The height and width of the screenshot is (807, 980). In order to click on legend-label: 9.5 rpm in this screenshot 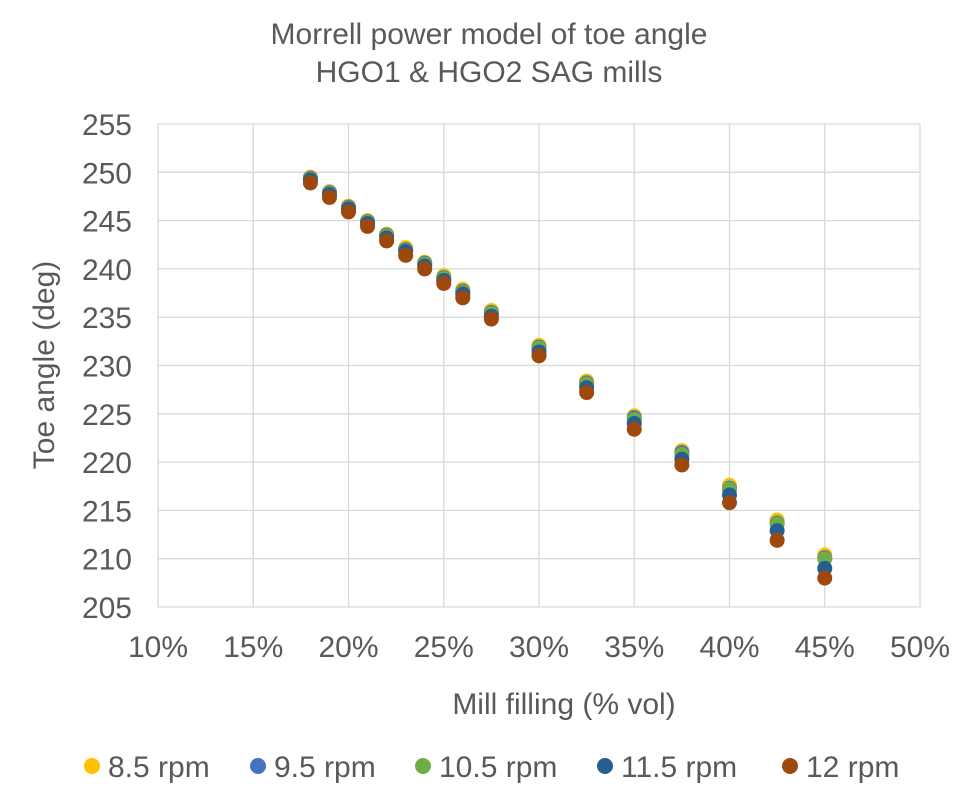, I will do `click(325, 767)`.